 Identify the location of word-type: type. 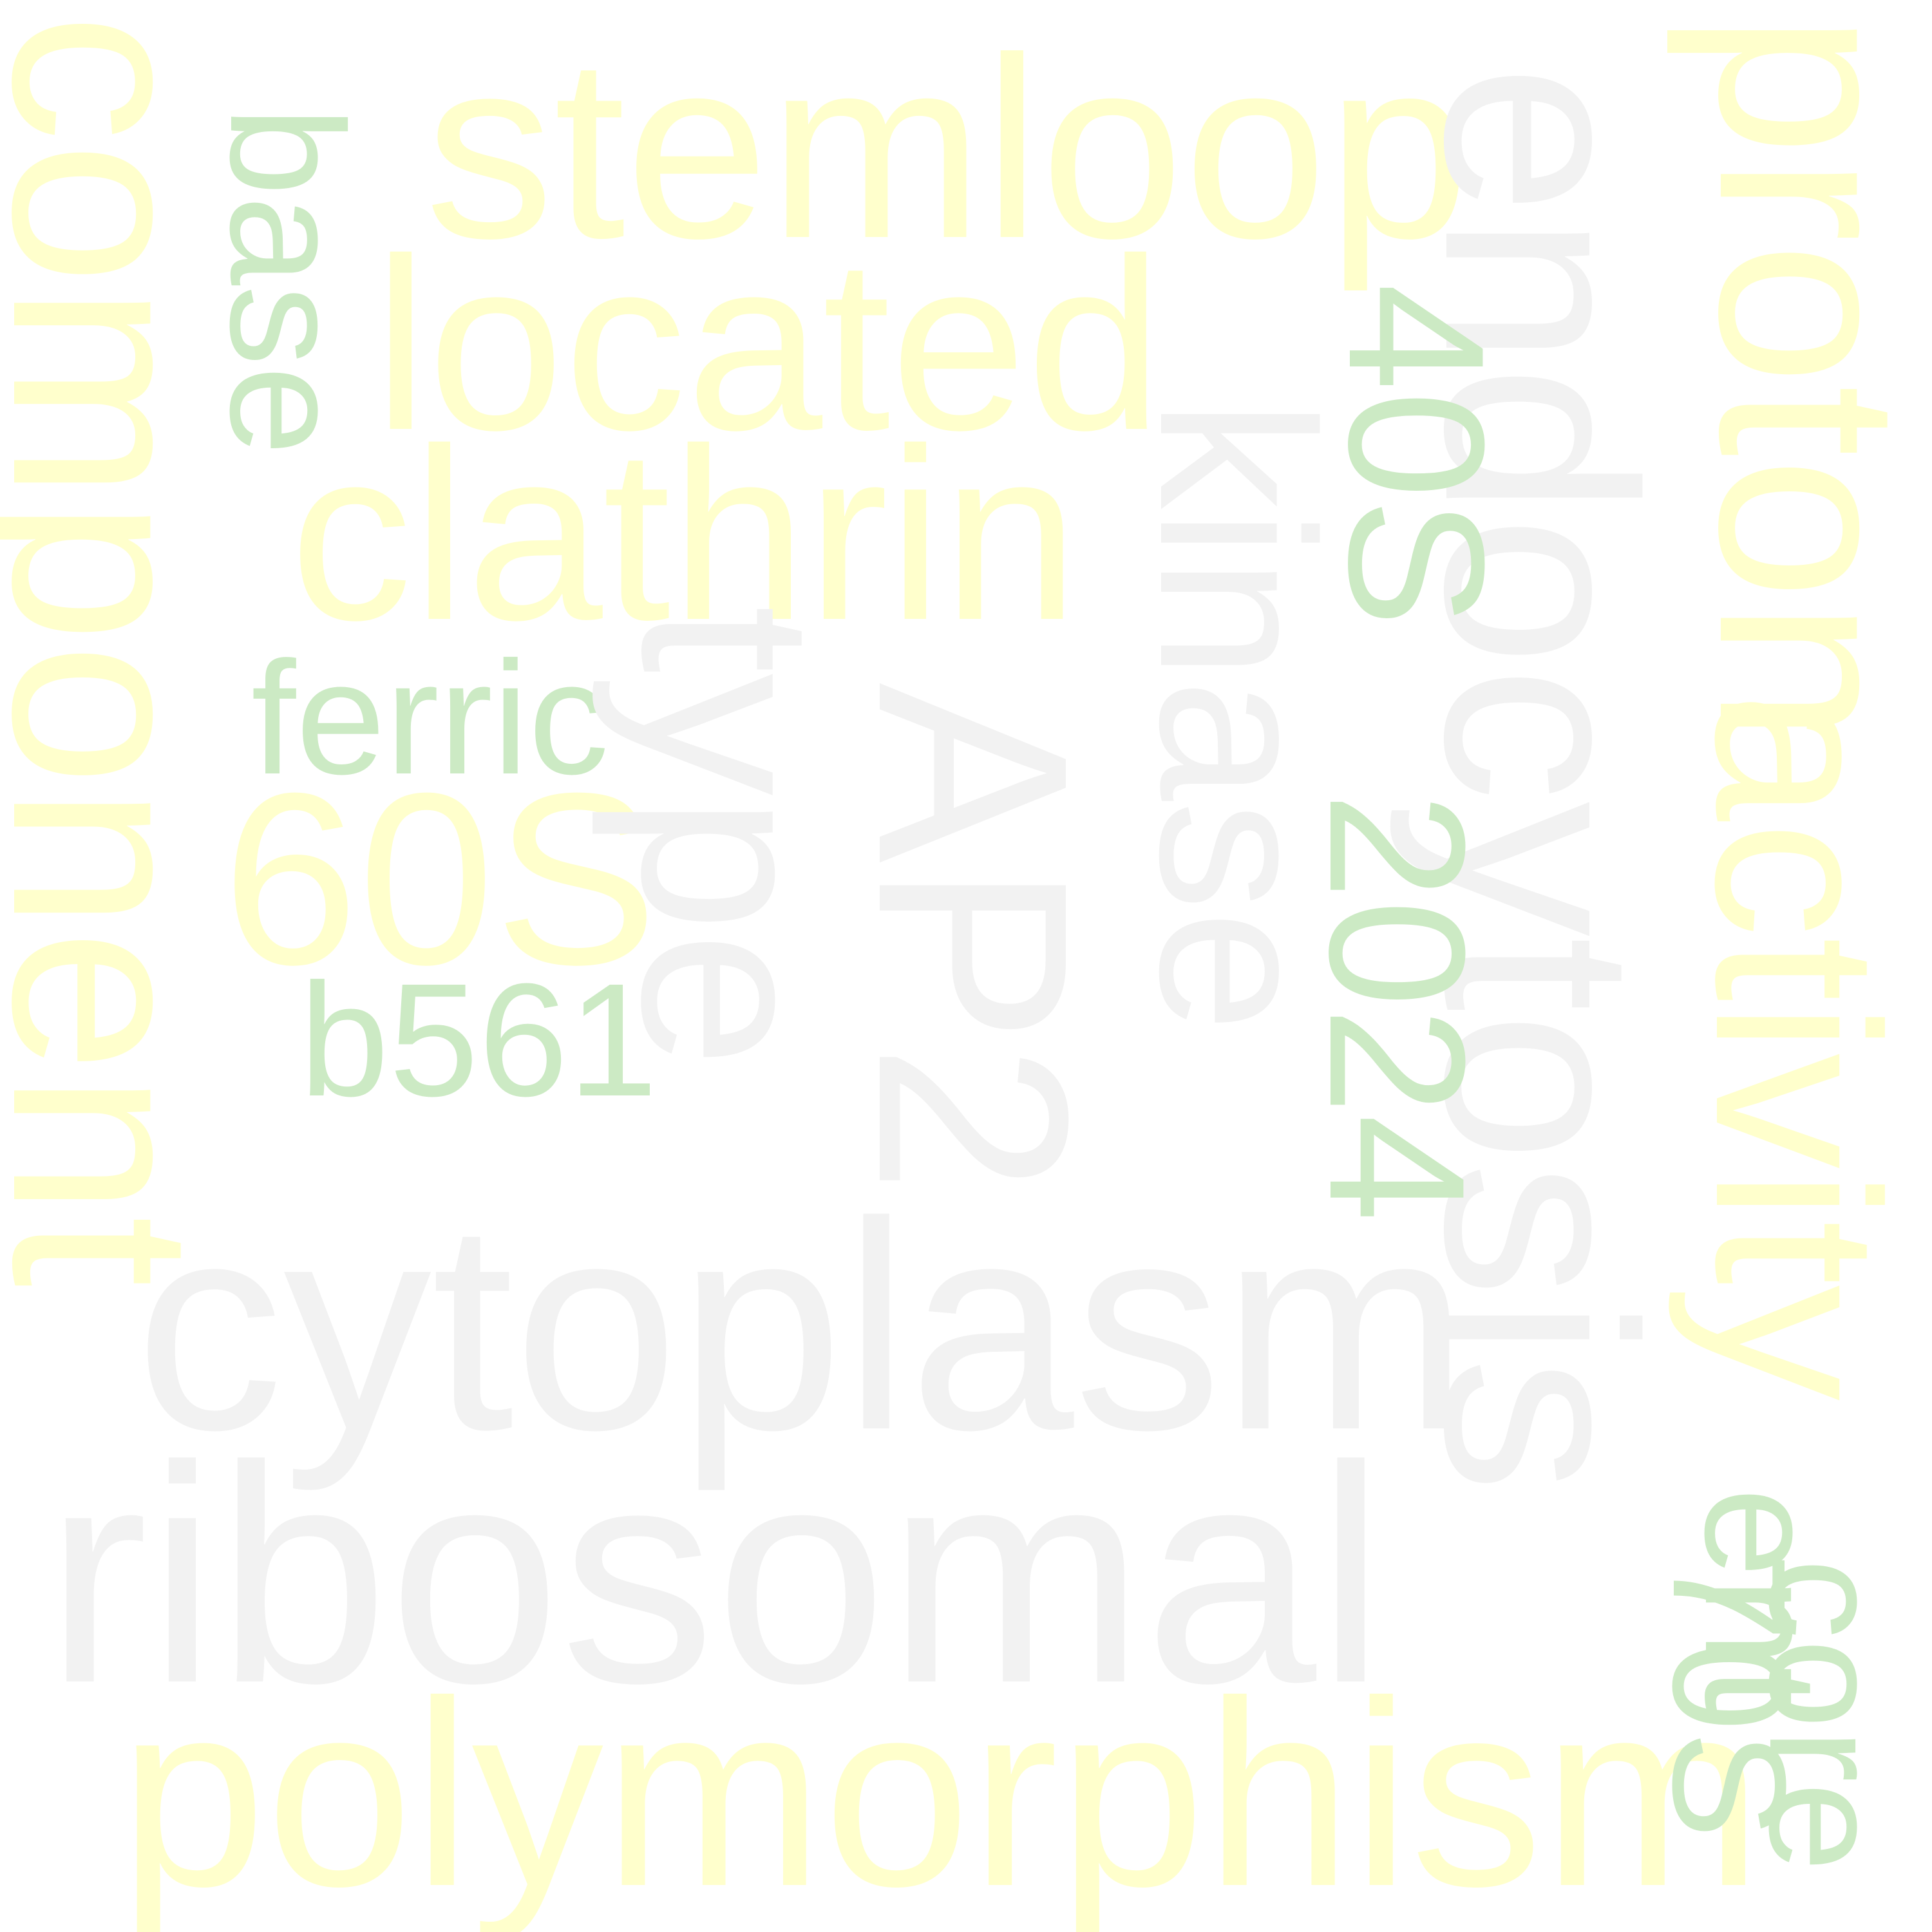
(728, 837).